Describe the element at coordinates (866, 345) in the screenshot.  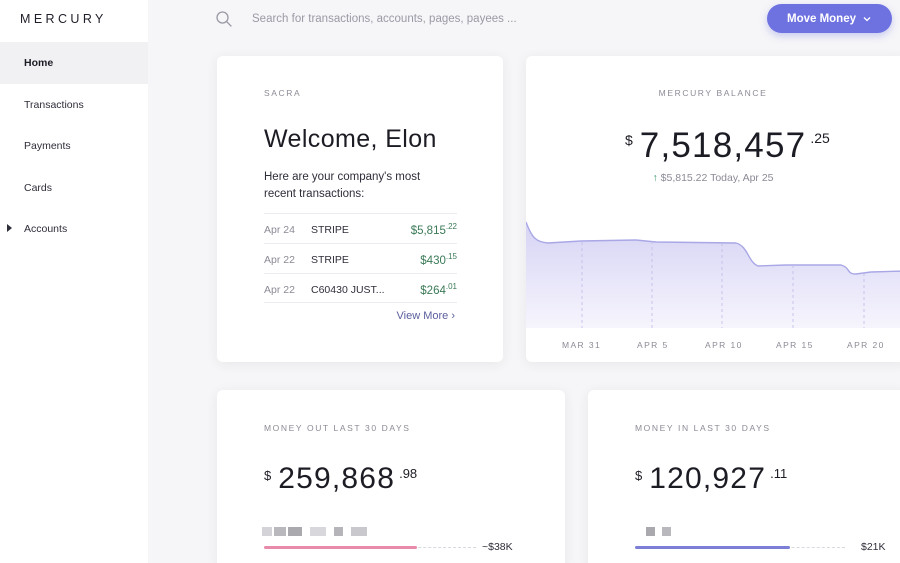
I see `chart-axis-label: APR 20` at that location.